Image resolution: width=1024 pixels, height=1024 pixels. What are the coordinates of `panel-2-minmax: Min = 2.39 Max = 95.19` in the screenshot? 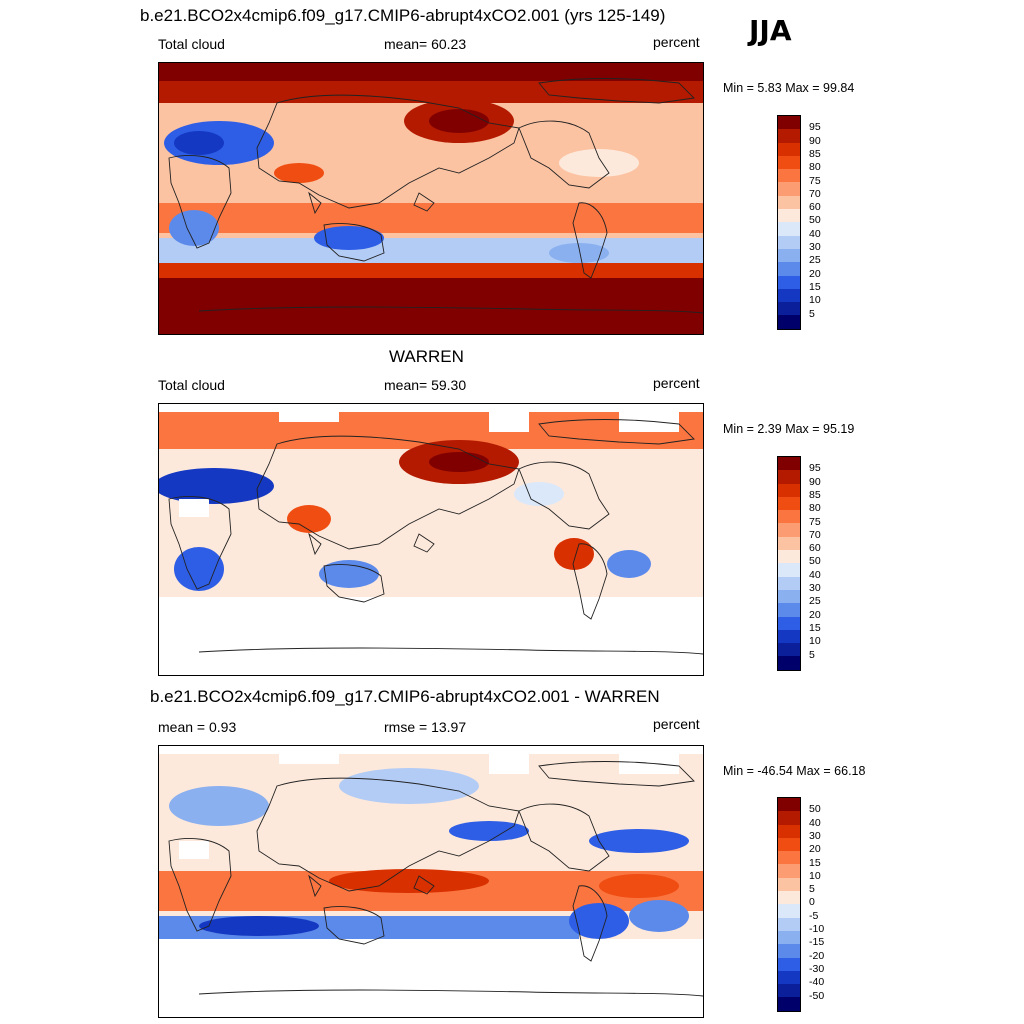 It's located at (789, 429).